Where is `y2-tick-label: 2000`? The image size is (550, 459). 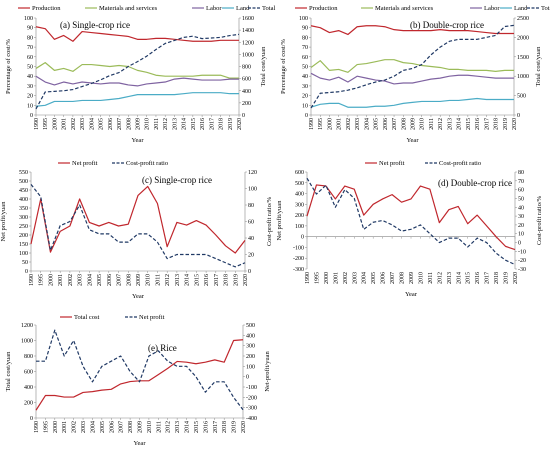 y2-tick-label: 2000 is located at coordinates (523, 38).